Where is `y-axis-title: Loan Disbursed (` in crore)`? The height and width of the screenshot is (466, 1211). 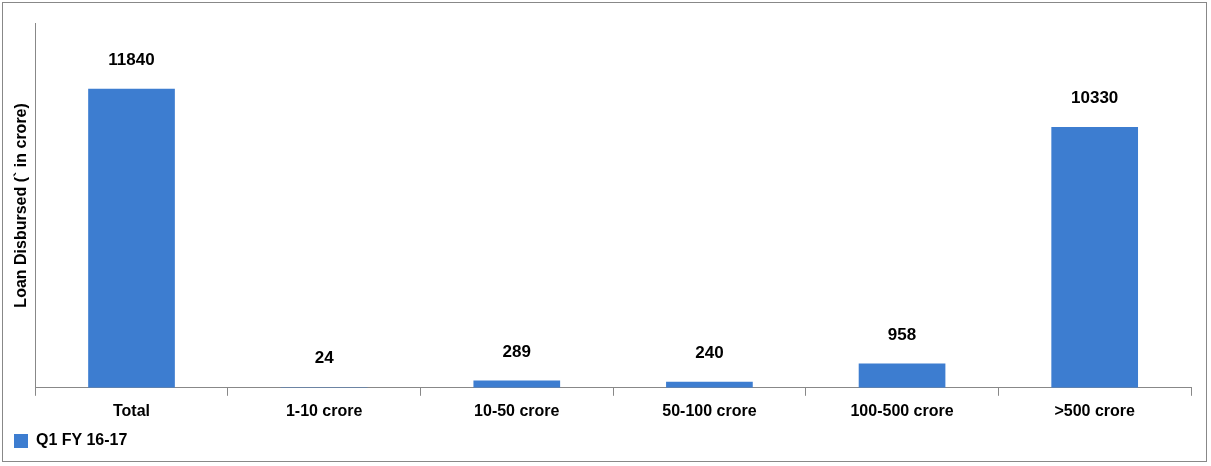
y-axis-title: Loan Disbursed (` in crore) is located at coordinates (21, 205).